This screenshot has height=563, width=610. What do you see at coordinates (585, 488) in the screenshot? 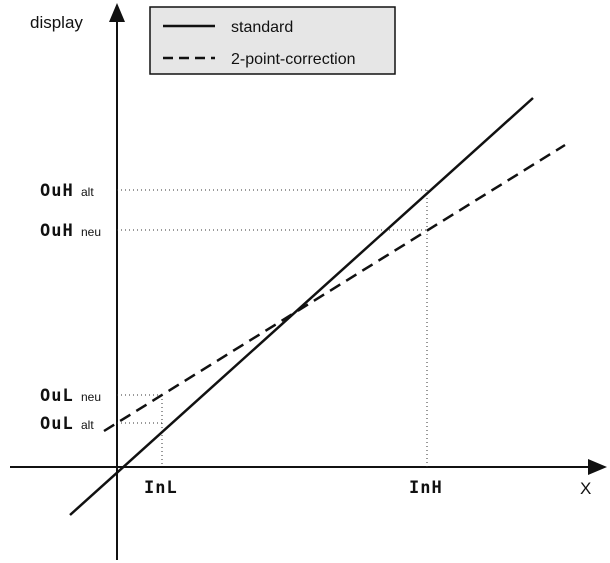
I see `x-axis-label: X` at bounding box center [585, 488].